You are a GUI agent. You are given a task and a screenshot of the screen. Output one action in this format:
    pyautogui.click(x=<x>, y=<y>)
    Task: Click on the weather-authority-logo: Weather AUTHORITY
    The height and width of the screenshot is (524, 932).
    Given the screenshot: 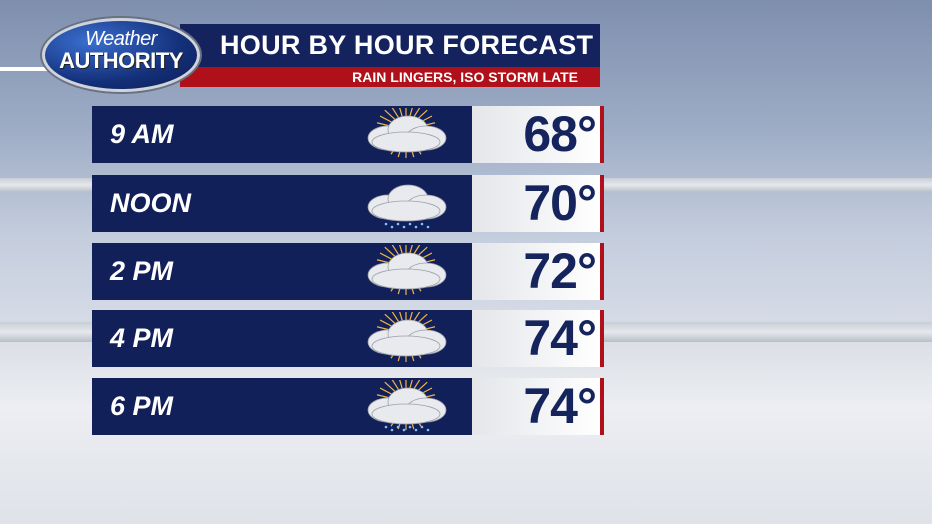 What is the action you would take?
    pyautogui.click(x=121, y=55)
    